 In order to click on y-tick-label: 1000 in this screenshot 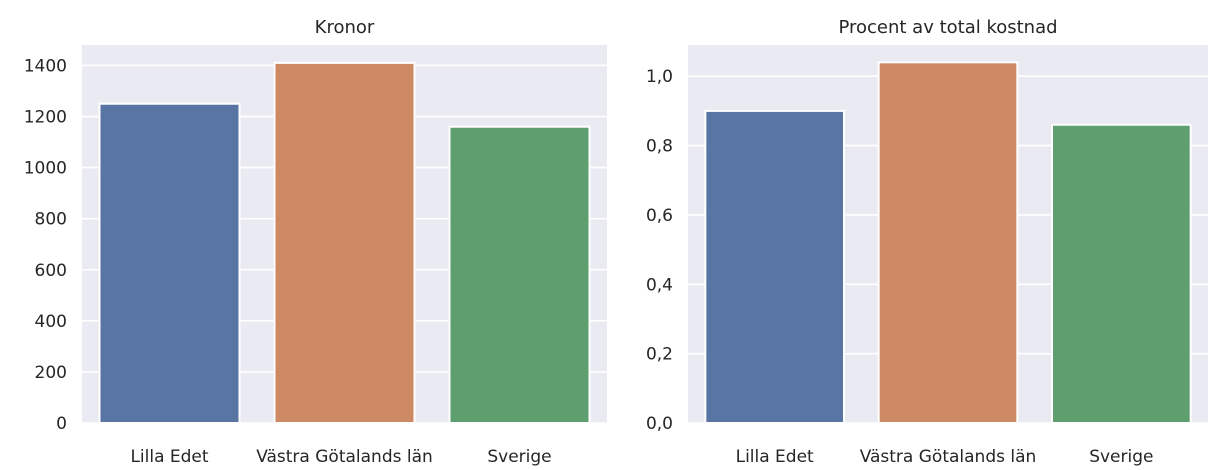, I will do `click(45, 169)`.